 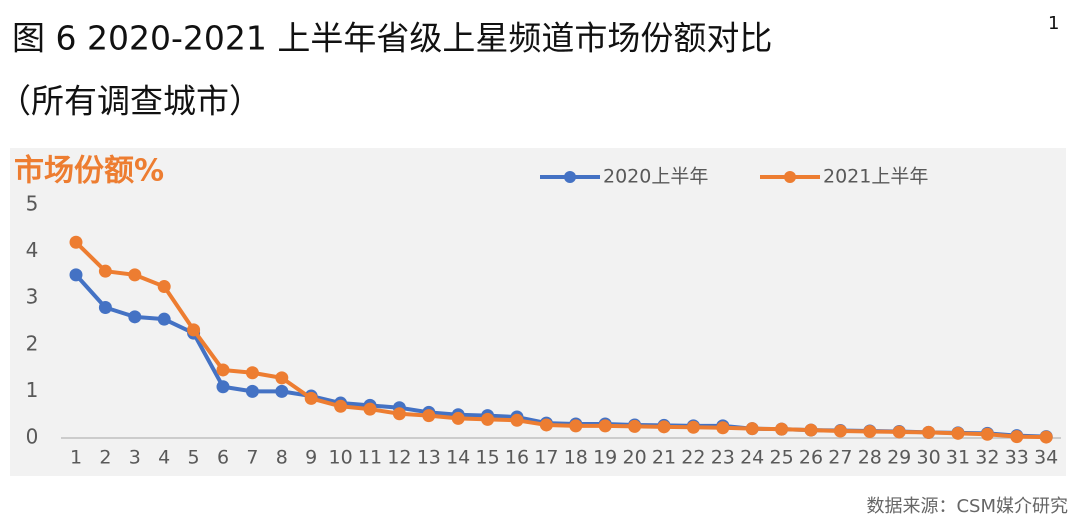 I want to click on x-tick-label: 22, so click(x=693, y=458).